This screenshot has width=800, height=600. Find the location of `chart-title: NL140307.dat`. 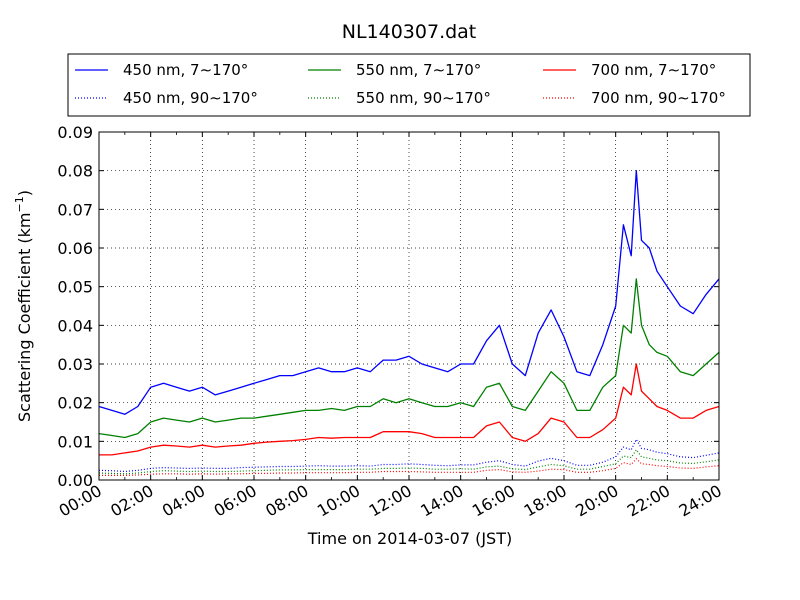

chart-title: NL140307.dat is located at coordinates (409, 32).